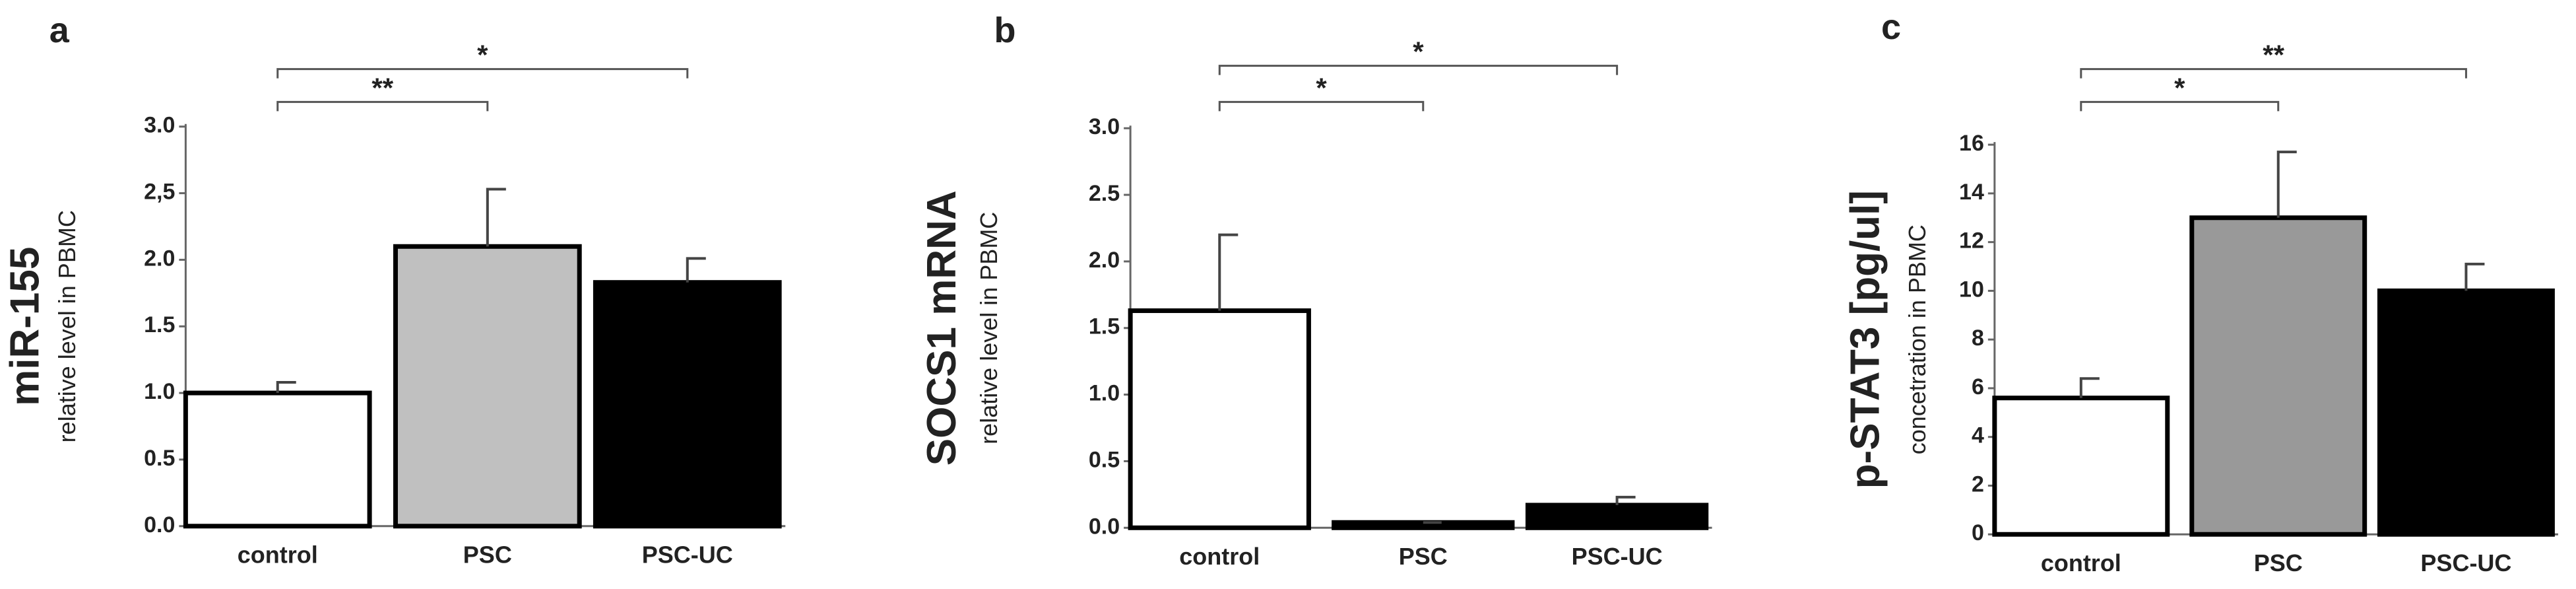 The width and height of the screenshot is (2576, 589). Describe the element at coordinates (1917, 339) in the screenshot. I see `y-axis-subtitle: concetration in PBMC` at that location.